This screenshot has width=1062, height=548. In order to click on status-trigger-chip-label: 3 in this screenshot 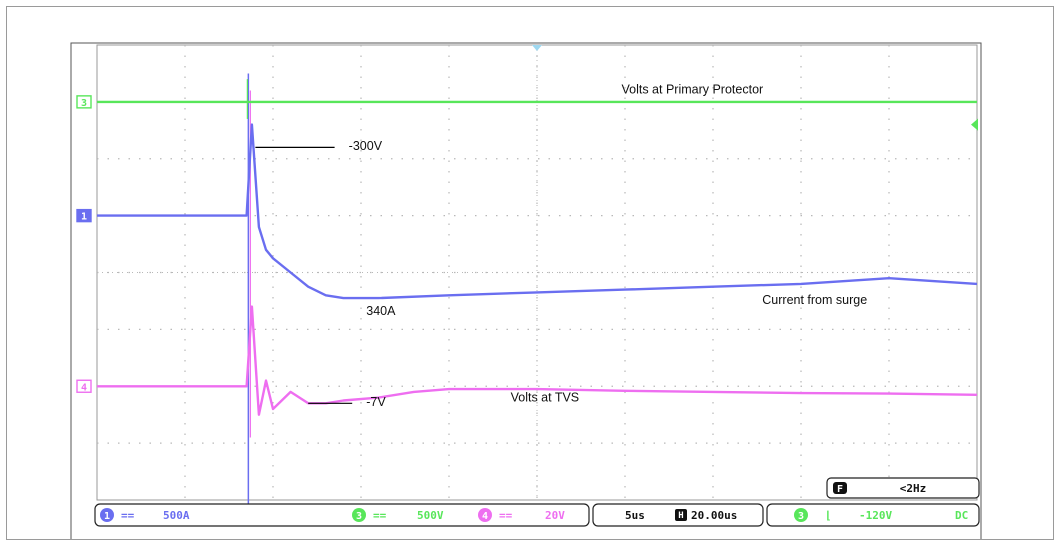, I will do `click(801, 516)`.